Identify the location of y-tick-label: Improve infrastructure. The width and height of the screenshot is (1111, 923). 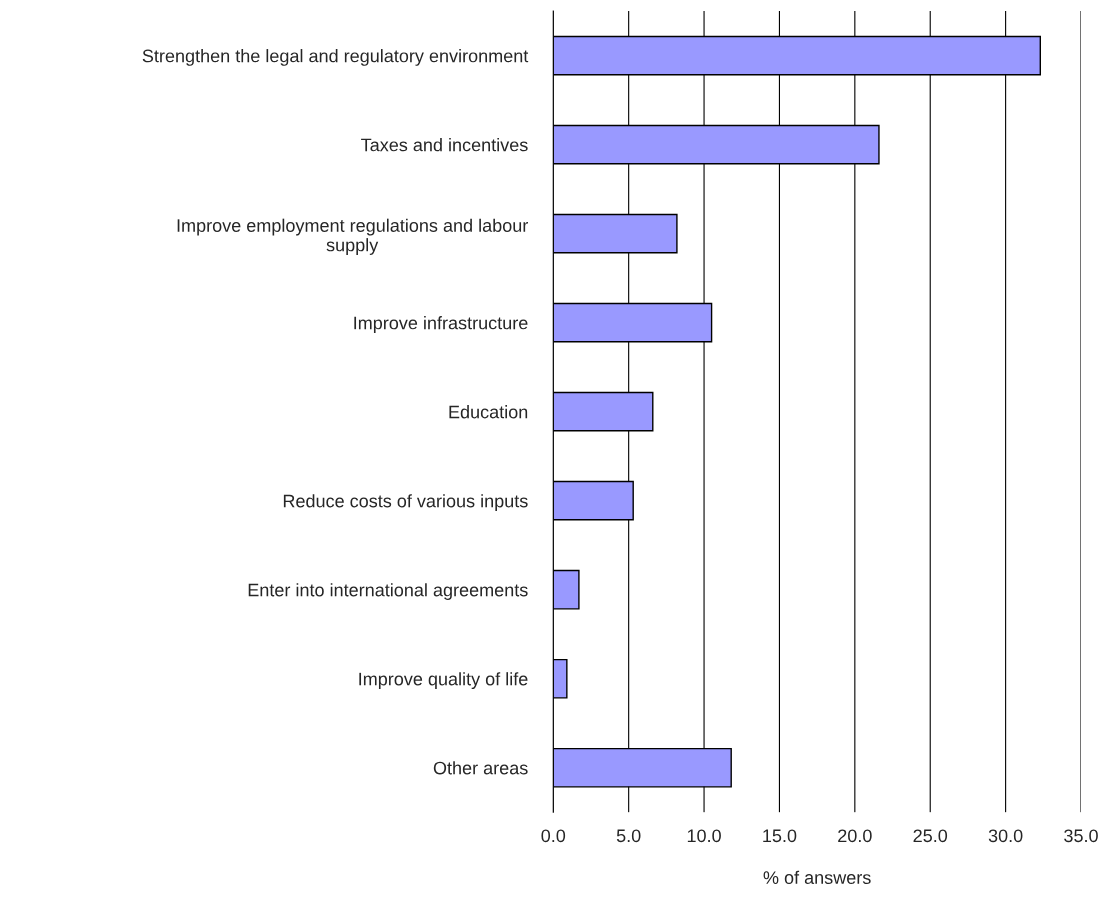
(441, 324).